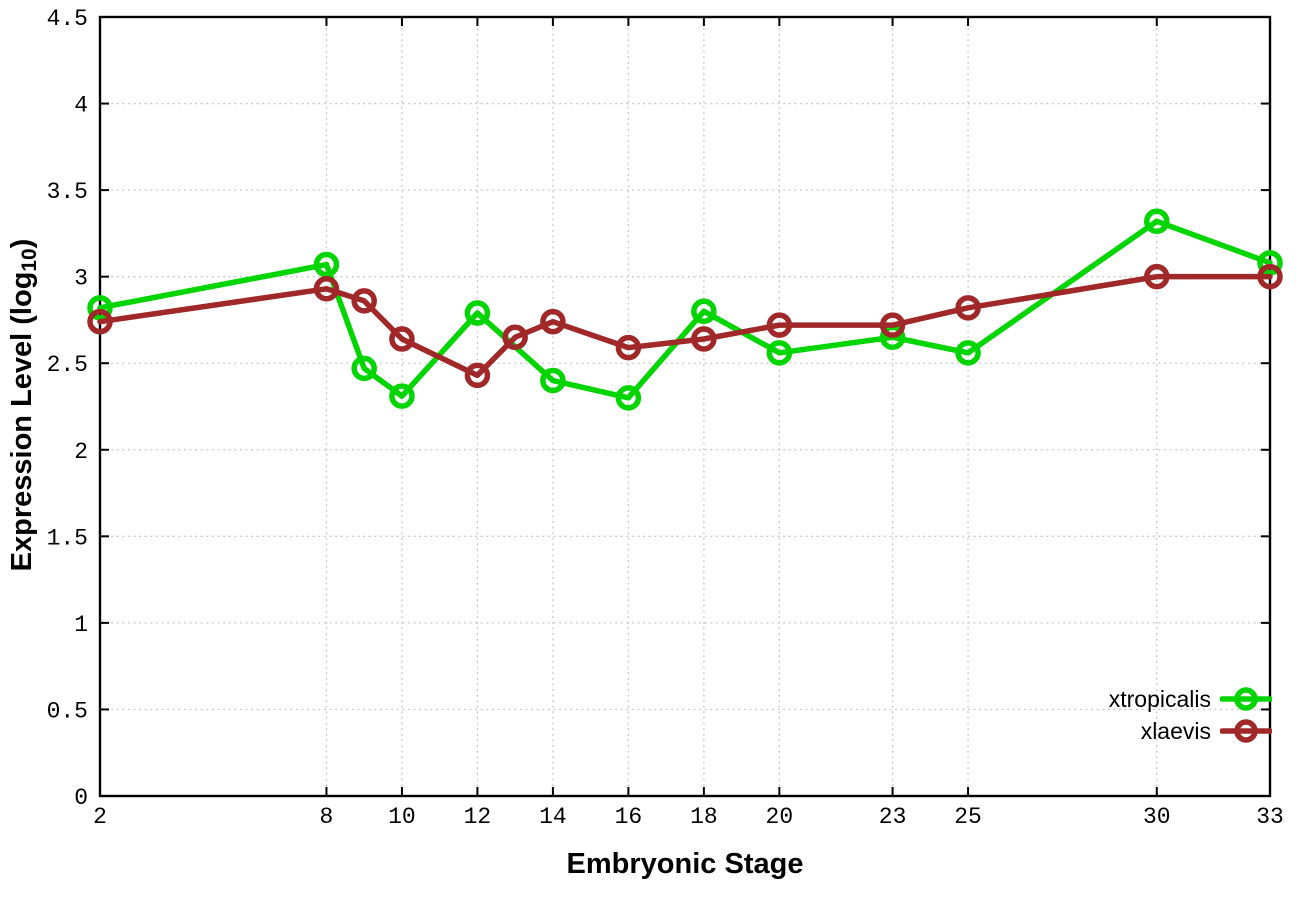 The height and width of the screenshot is (907, 1296). What do you see at coordinates (1159, 699) in the screenshot?
I see `legend-label-xtropicalis: xtropicalis` at bounding box center [1159, 699].